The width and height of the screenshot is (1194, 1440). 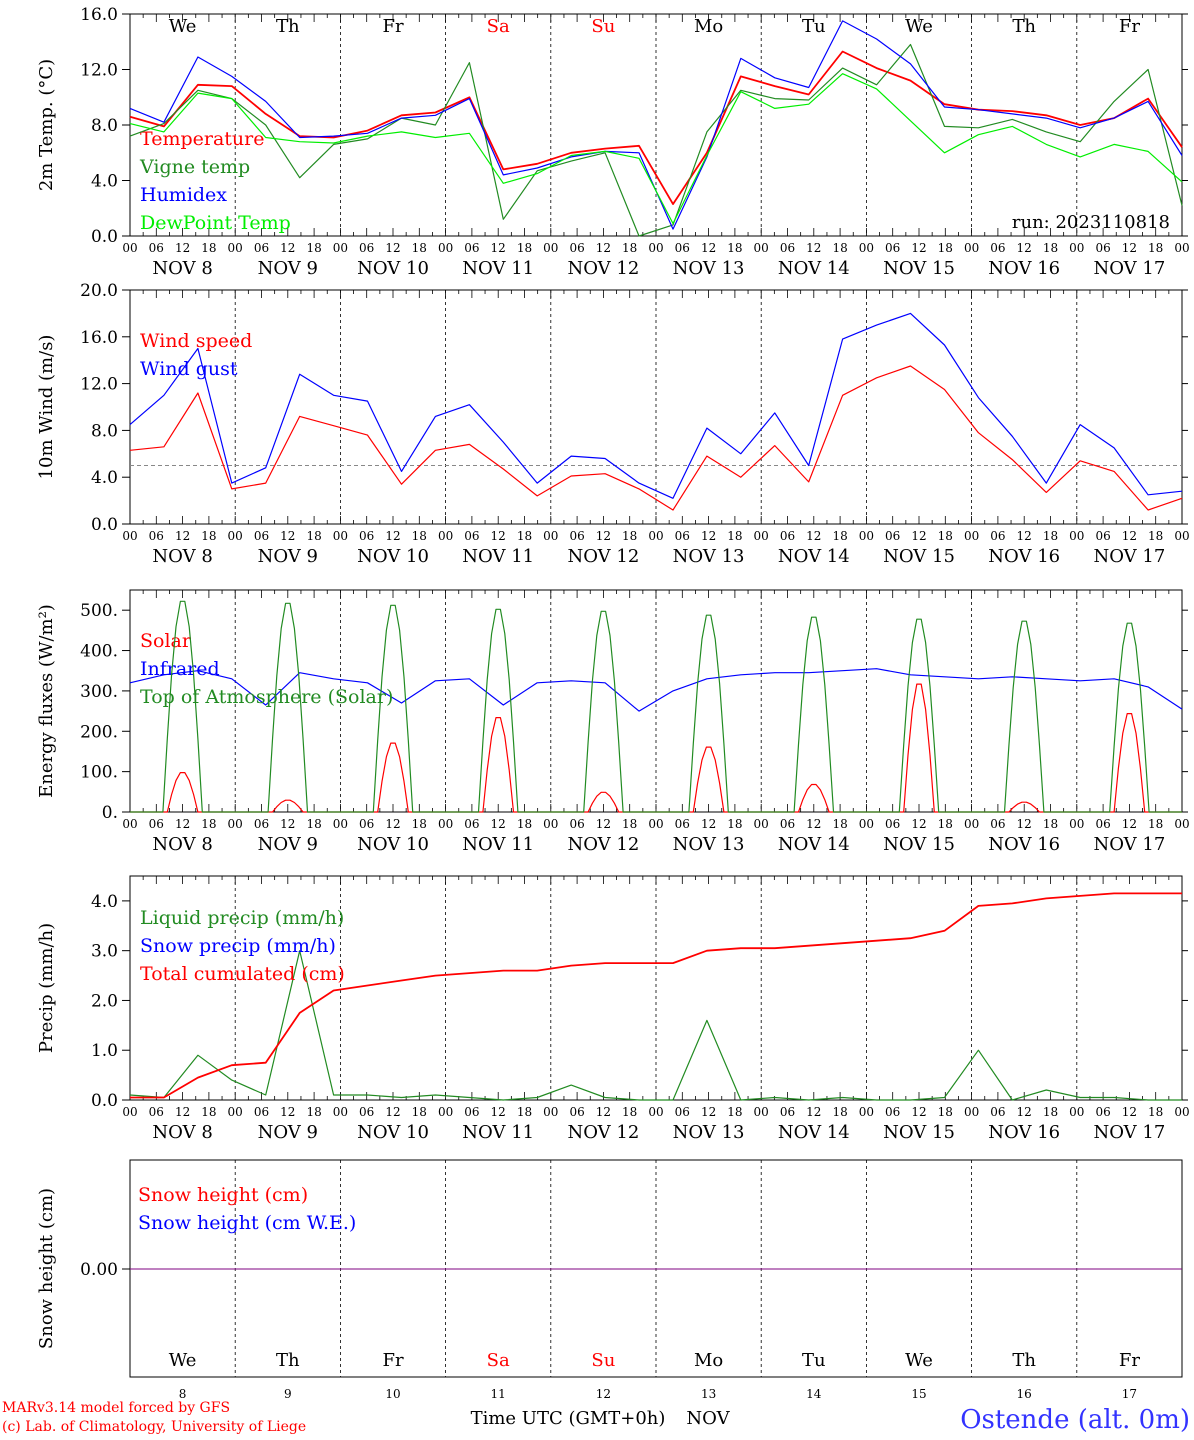 I want to click on series-line-wind-gust, so click(x=656, y=405).